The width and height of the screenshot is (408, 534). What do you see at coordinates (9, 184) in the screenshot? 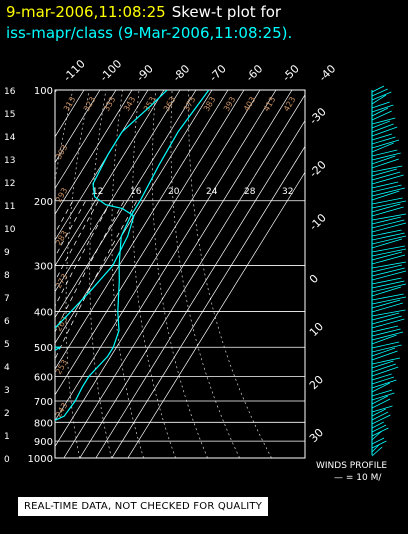
I see `height-label: 12` at bounding box center [9, 184].